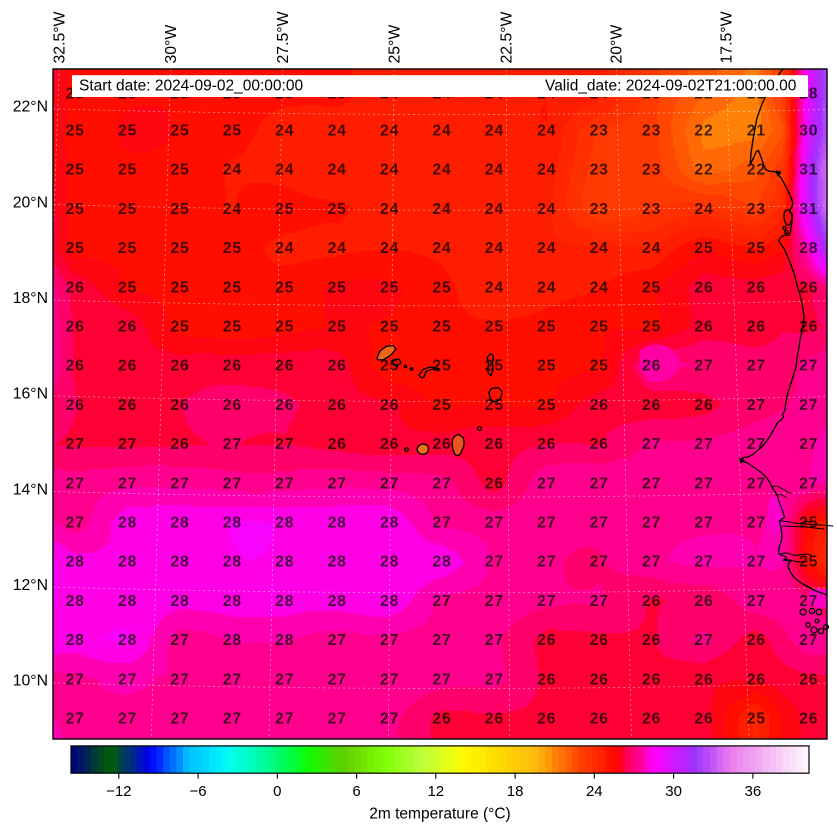  What do you see at coordinates (30, 107) in the screenshot?
I see `svg-text: 22°N` at bounding box center [30, 107].